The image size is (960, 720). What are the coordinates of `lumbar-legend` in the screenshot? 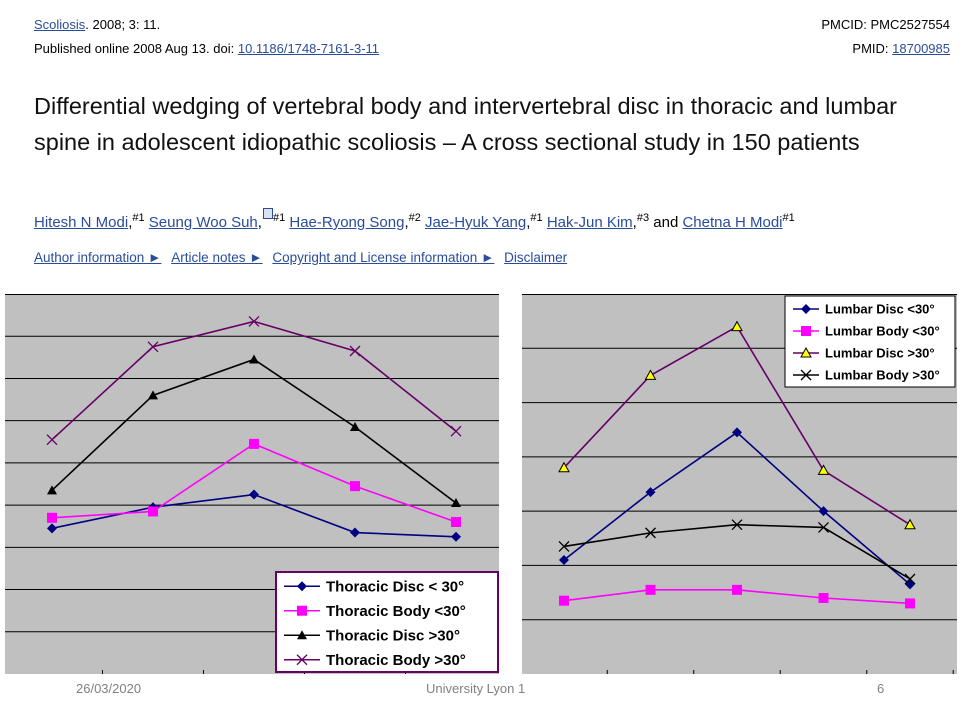 It's located at (870, 341).